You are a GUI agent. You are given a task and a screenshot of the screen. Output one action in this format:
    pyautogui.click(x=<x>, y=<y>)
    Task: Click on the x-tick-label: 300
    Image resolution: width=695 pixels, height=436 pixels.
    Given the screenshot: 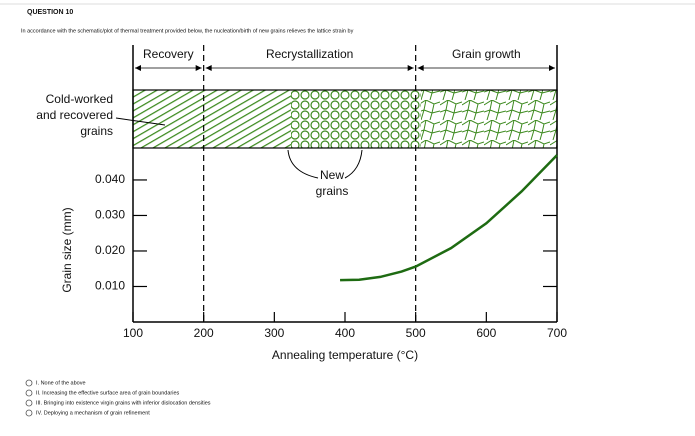 What is the action you would take?
    pyautogui.click(x=274, y=333)
    